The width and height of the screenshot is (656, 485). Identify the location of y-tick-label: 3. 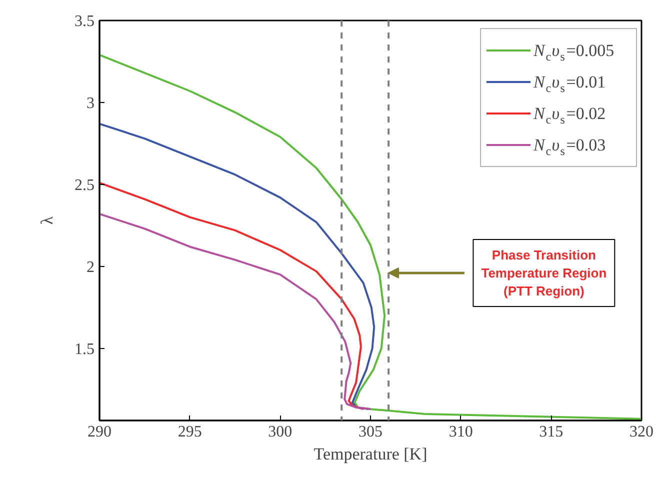
(90, 103).